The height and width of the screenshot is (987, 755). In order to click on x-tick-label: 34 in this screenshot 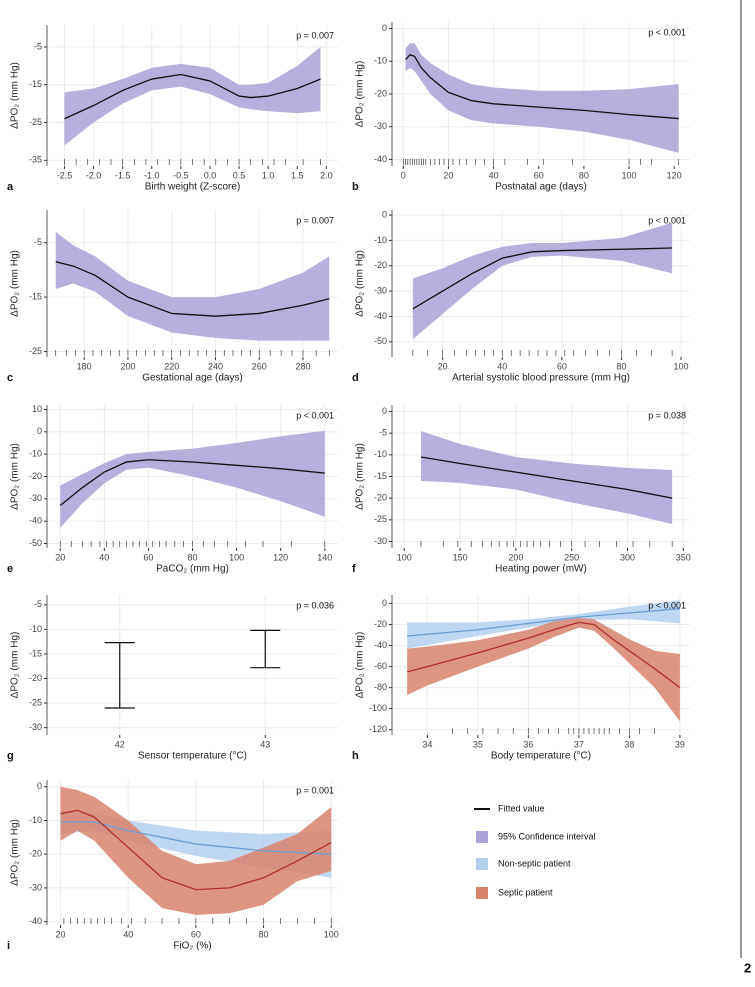, I will do `click(427, 744)`.